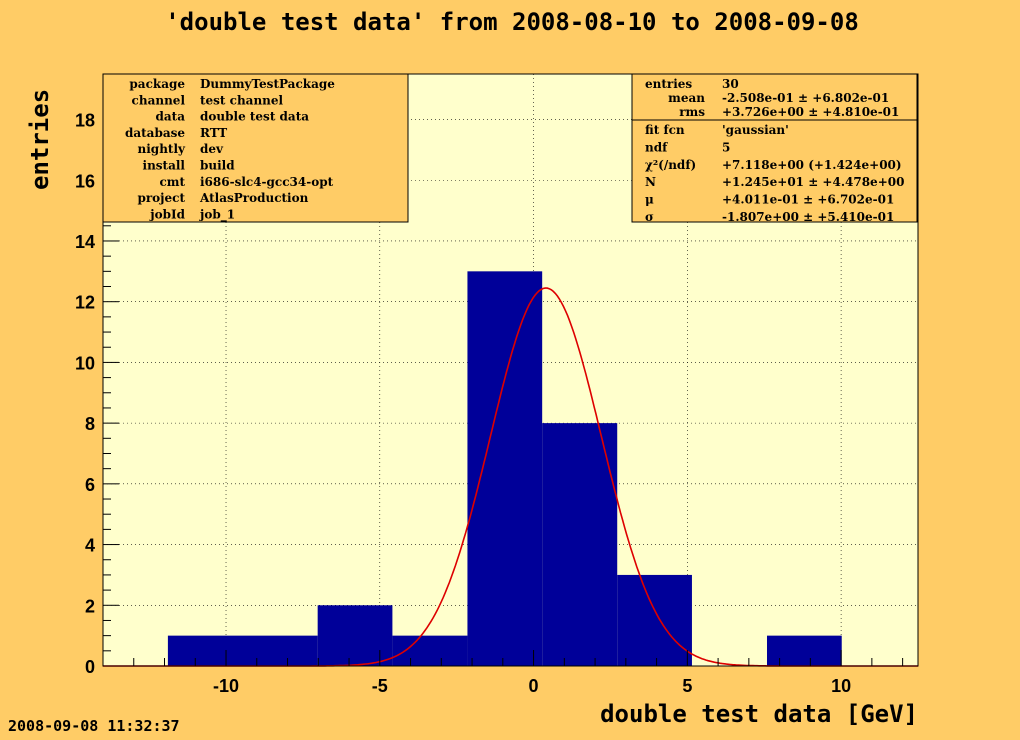  I want to click on info-key-install: install, so click(164, 166).